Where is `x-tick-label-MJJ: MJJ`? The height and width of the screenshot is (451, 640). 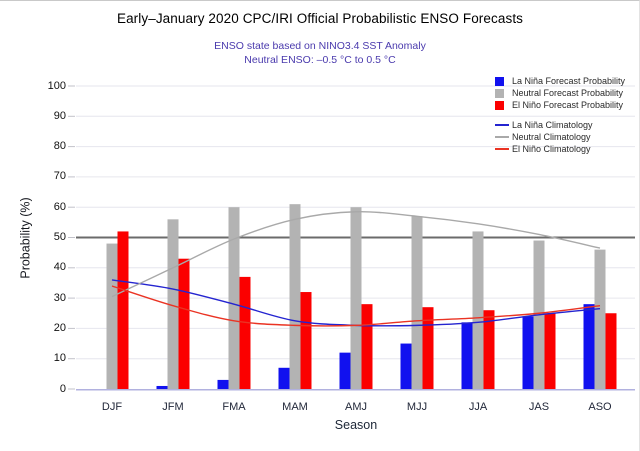 x-tick-label-MJJ: MJJ is located at coordinates (417, 407).